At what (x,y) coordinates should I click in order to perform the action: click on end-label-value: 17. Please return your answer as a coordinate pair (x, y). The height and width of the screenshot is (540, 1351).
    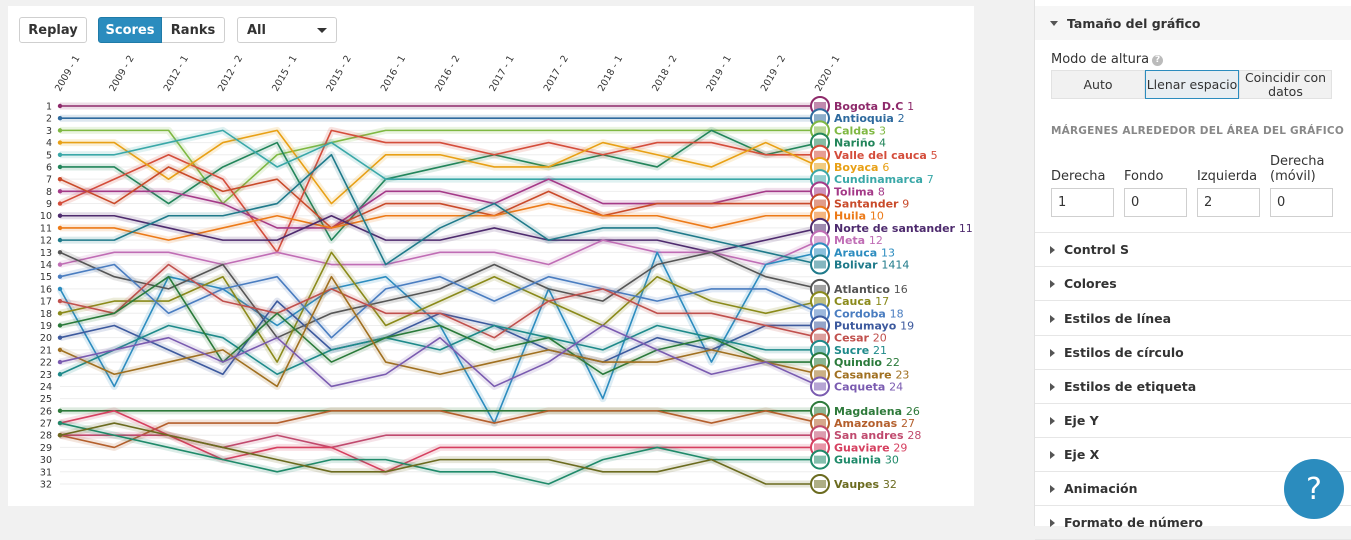
    Looking at the image, I should click on (882, 301).